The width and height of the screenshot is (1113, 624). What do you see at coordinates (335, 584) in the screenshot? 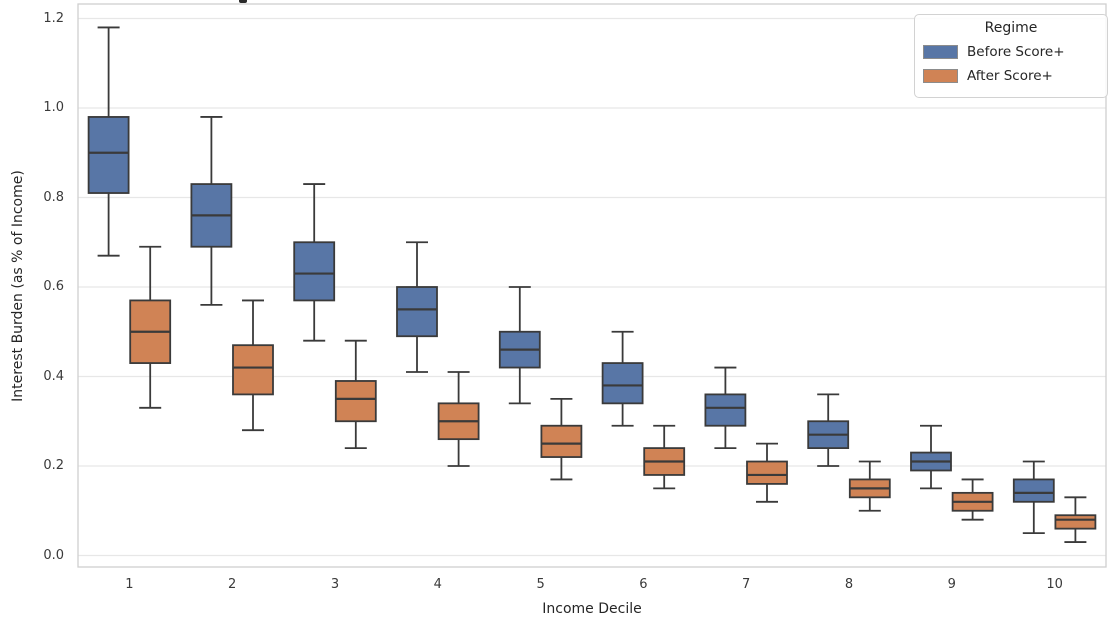
I see `x-tick-label: 3` at bounding box center [335, 584].